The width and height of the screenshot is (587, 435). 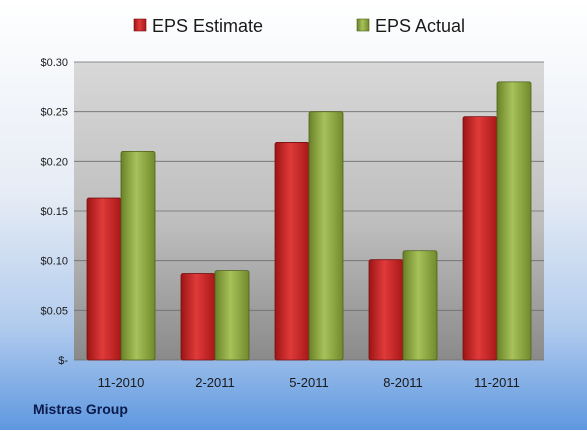 What do you see at coordinates (54, 63) in the screenshot?
I see `y-tick-label: $0.30` at bounding box center [54, 63].